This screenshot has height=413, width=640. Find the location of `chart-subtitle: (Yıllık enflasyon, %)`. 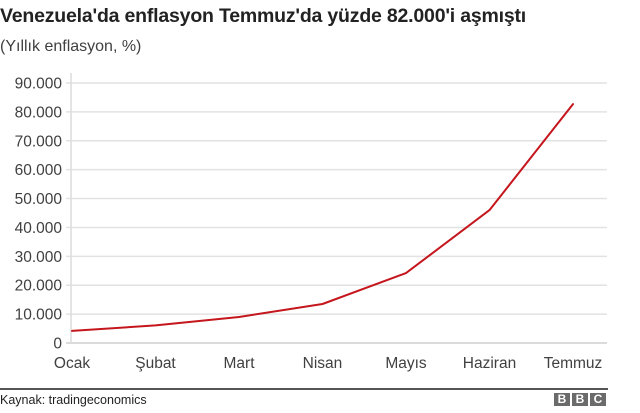

chart-subtitle: (Yıllık enflasyon, %) is located at coordinates (71, 46).